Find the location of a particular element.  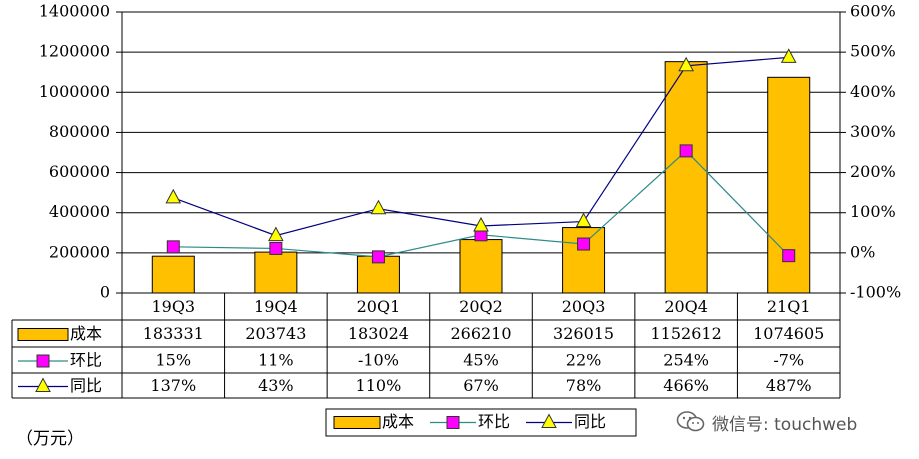

cost-cell: 326015 is located at coordinates (583, 333).